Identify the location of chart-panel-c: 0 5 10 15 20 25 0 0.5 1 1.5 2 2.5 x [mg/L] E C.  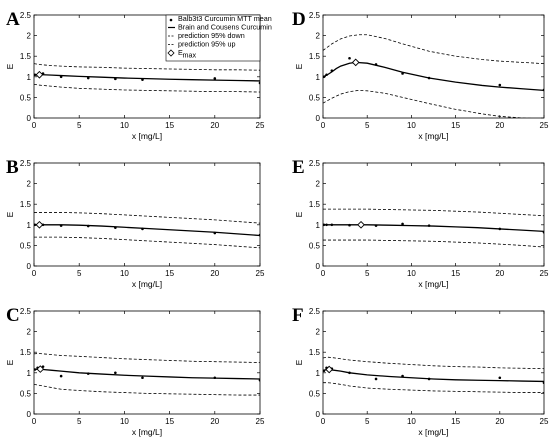
(135, 371).